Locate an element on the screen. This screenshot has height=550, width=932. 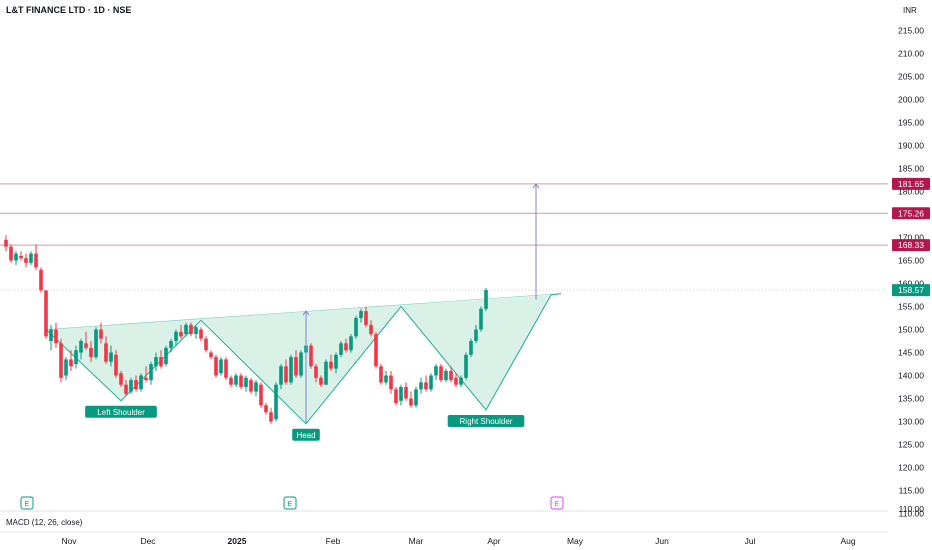
price-level-badge-1: 175.26 is located at coordinates (911, 213).